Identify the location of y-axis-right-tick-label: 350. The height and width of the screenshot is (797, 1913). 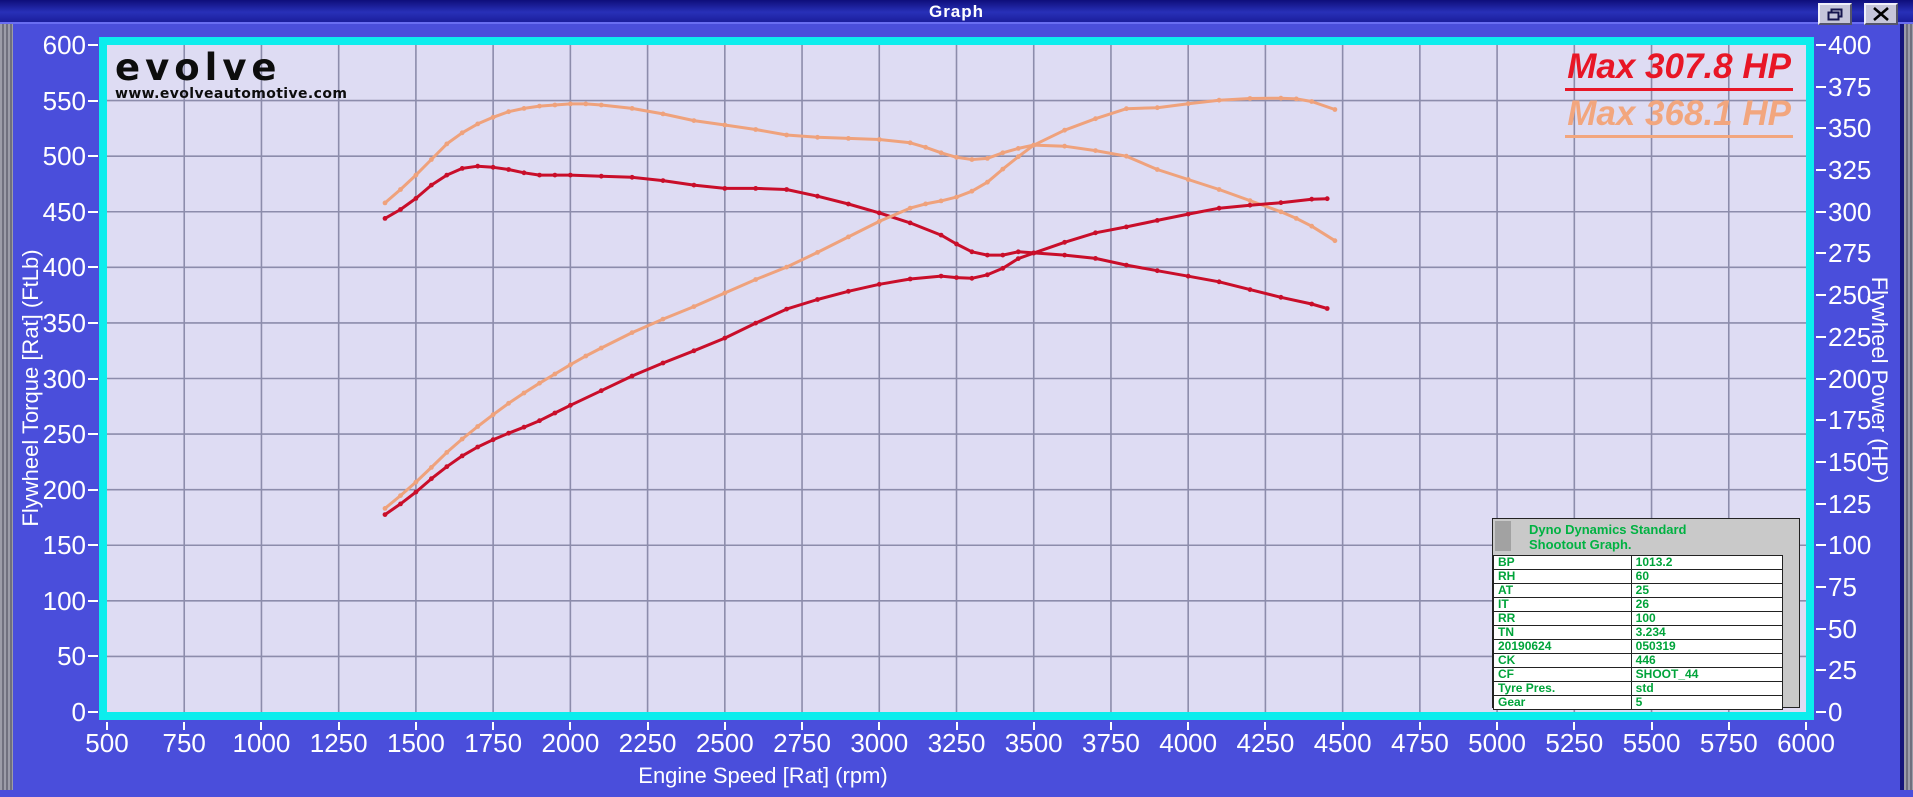
(1850, 128).